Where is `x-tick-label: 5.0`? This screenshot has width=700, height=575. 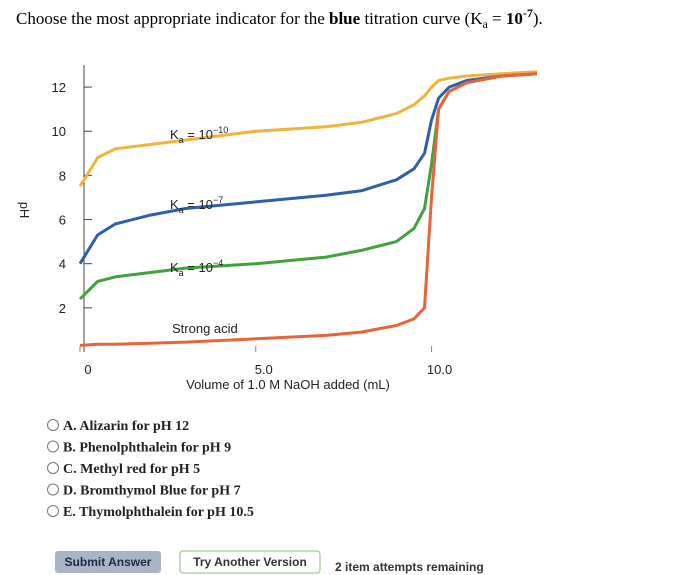
x-tick-label: 5.0 is located at coordinates (264, 369).